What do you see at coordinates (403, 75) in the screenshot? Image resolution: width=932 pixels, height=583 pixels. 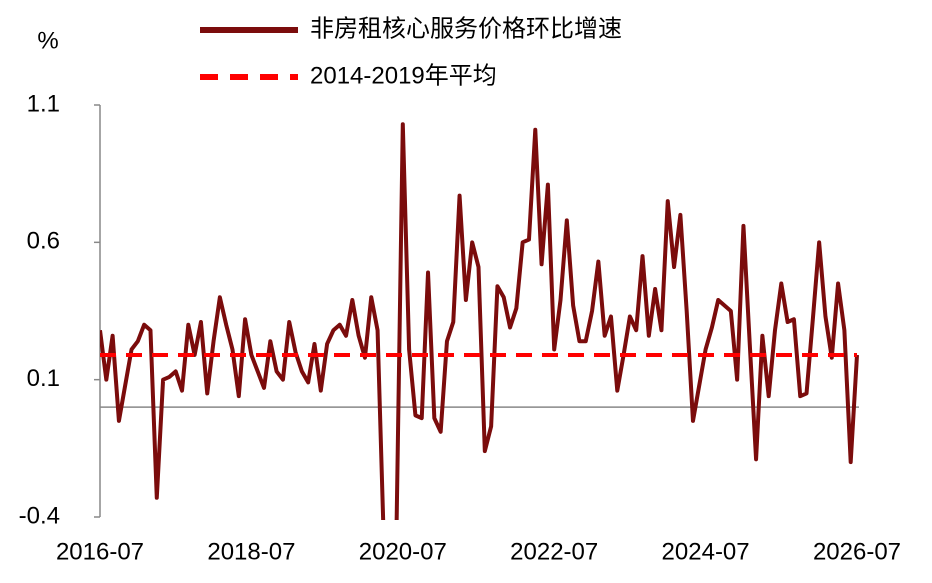 I see `legend-label: 2014-2019年平均` at bounding box center [403, 75].